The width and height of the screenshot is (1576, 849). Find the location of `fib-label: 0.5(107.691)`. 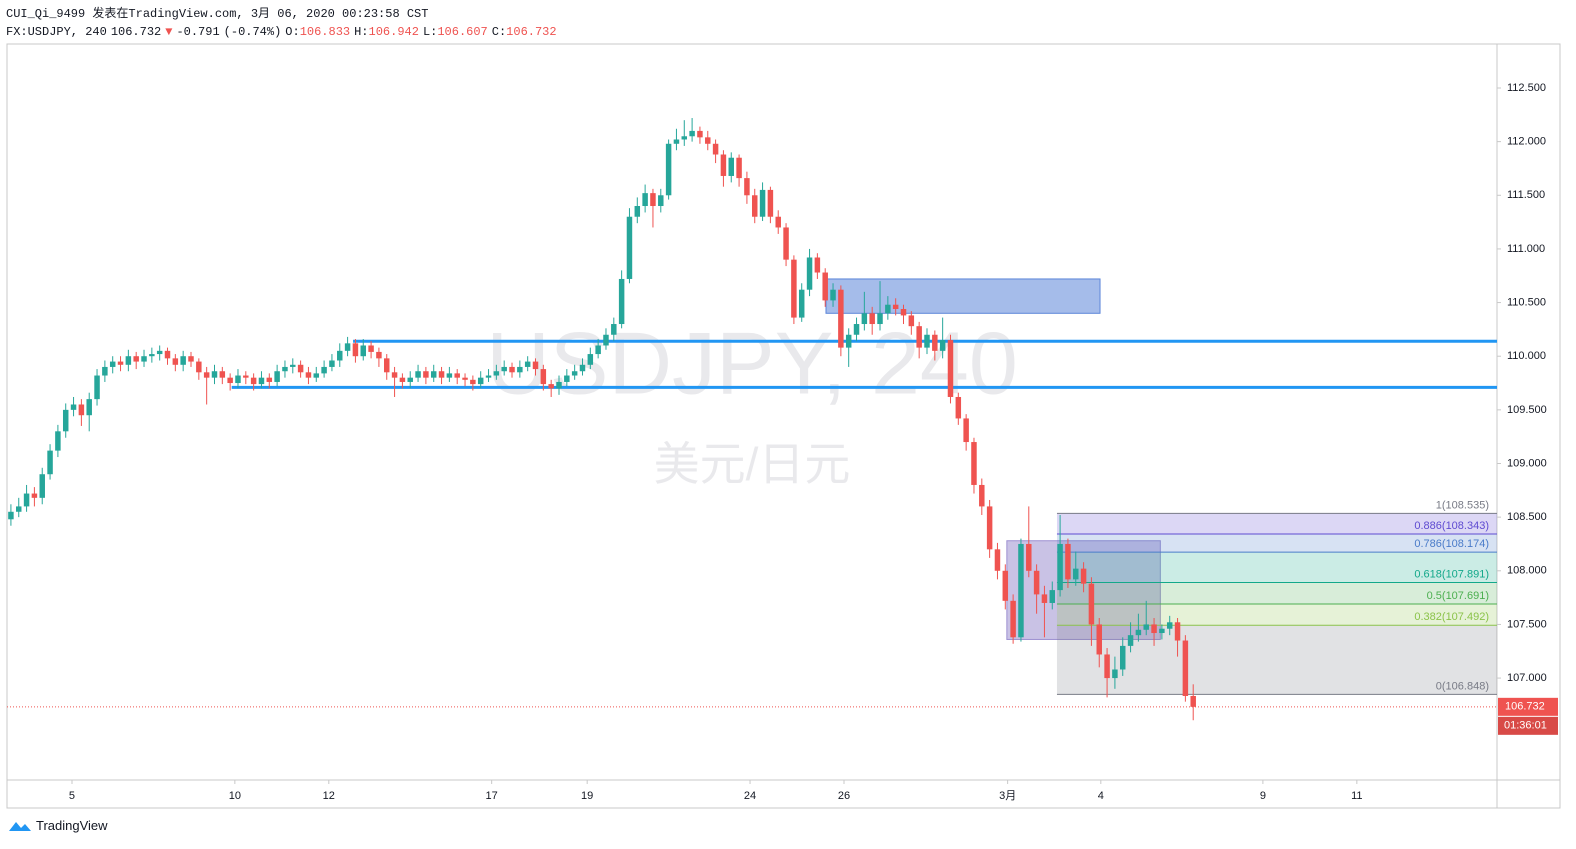

fib-label: 0.5(107.691) is located at coordinates (1458, 596).